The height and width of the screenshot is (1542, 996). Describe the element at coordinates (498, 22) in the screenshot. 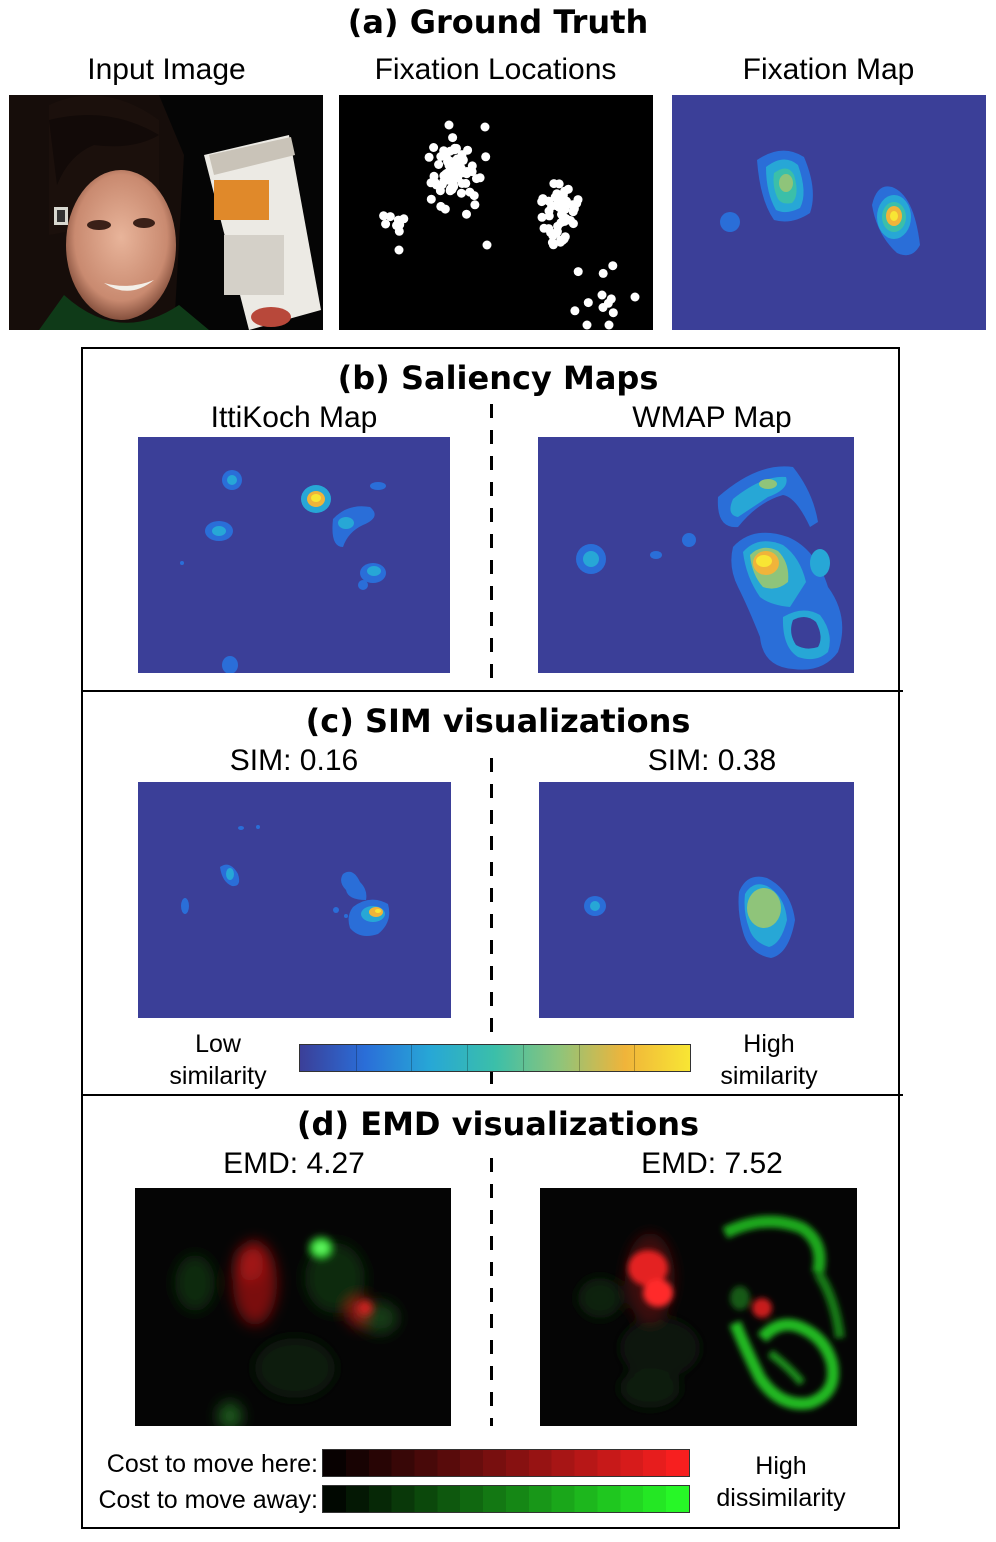

I see `section-a-title: (a) Ground Truth` at that location.